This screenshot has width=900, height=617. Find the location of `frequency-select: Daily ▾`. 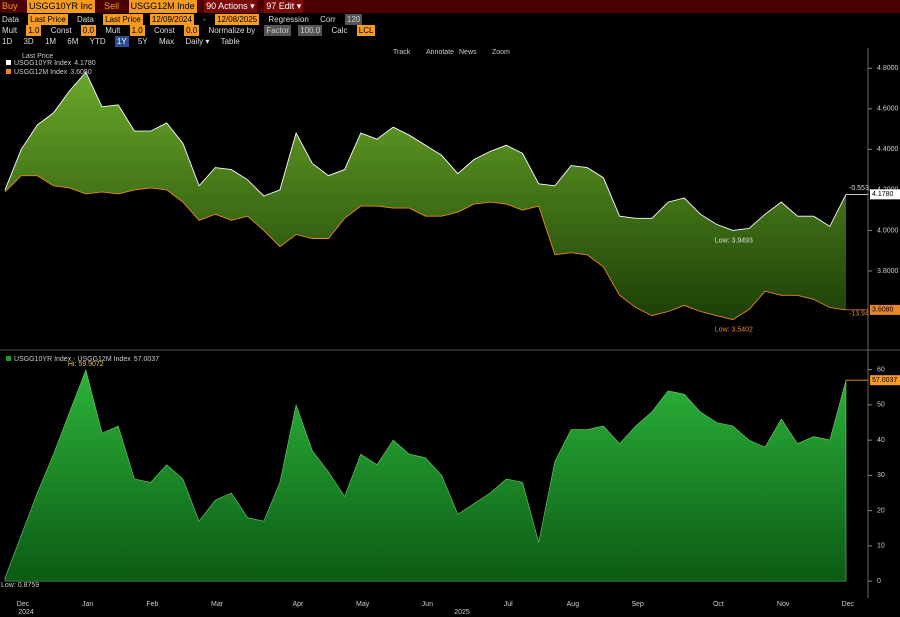

frequency-select: Daily ▾ is located at coordinates (197, 41).